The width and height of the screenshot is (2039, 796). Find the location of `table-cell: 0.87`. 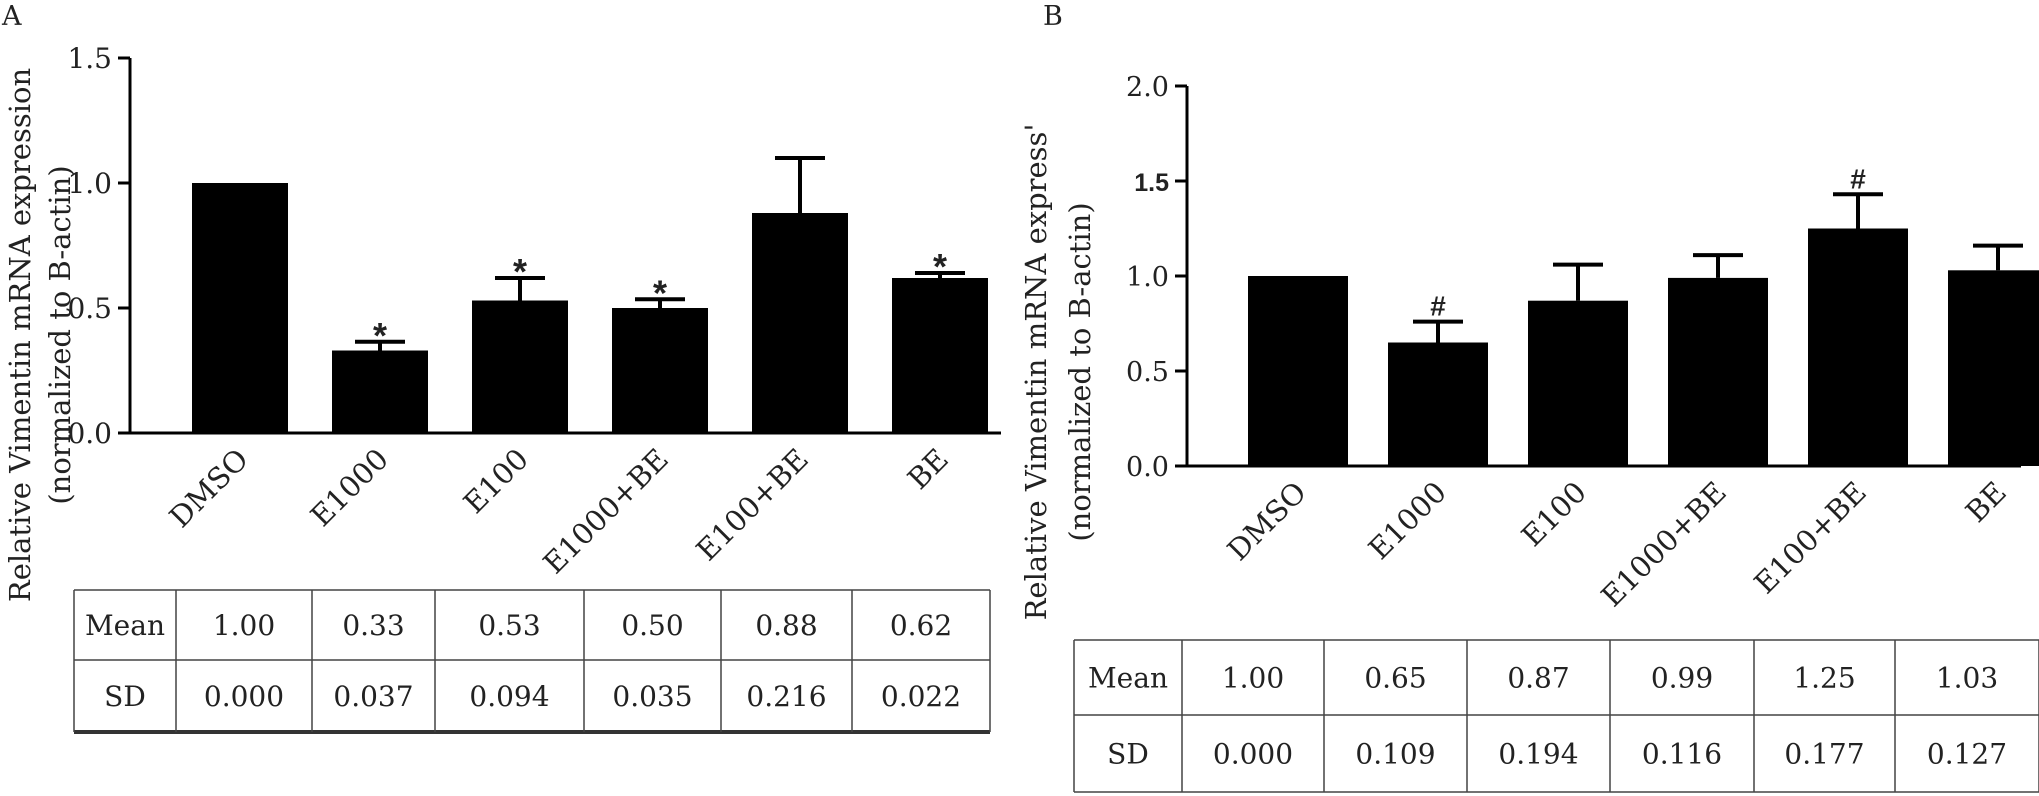

table-cell: 0.87 is located at coordinates (1538, 678).